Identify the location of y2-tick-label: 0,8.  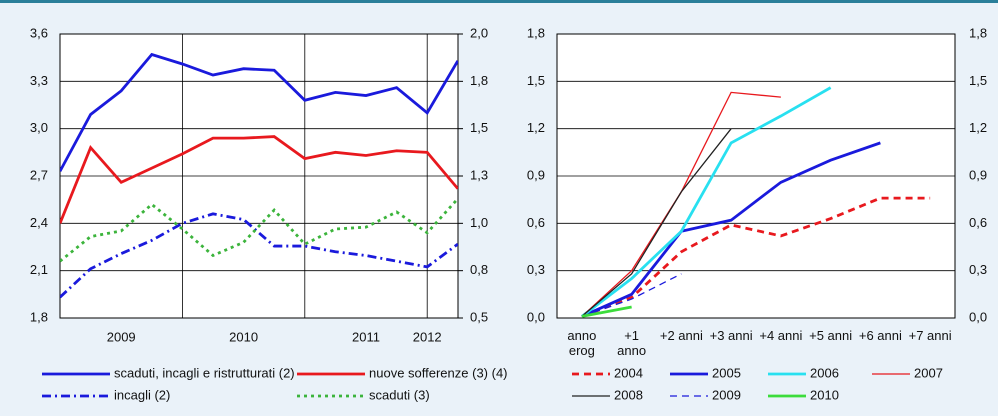
(479, 269).